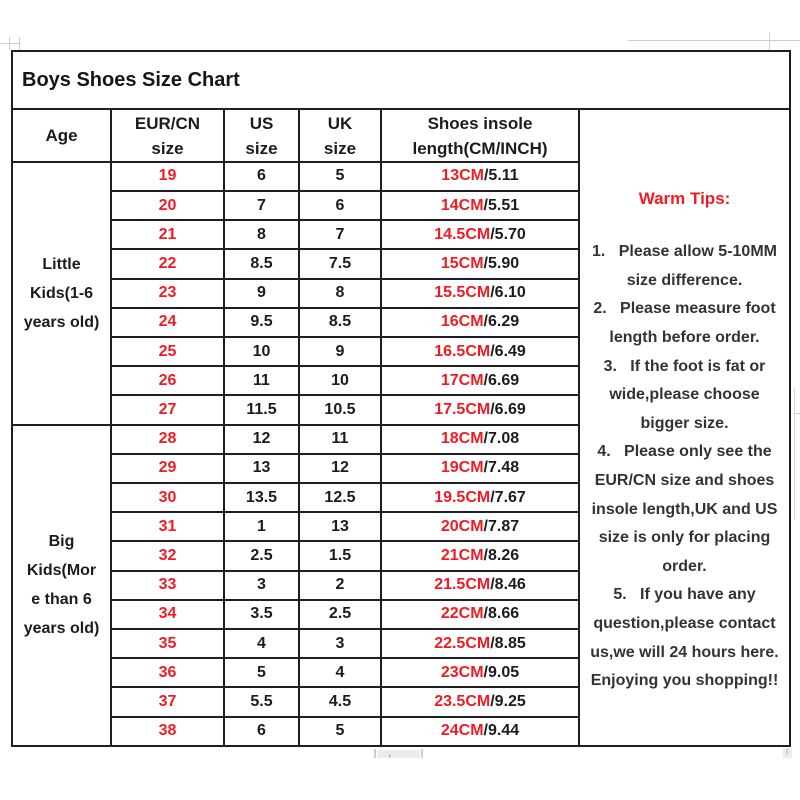 This screenshot has height=800, width=800. I want to click on insole-cm-value: 21CM, so click(462, 556).